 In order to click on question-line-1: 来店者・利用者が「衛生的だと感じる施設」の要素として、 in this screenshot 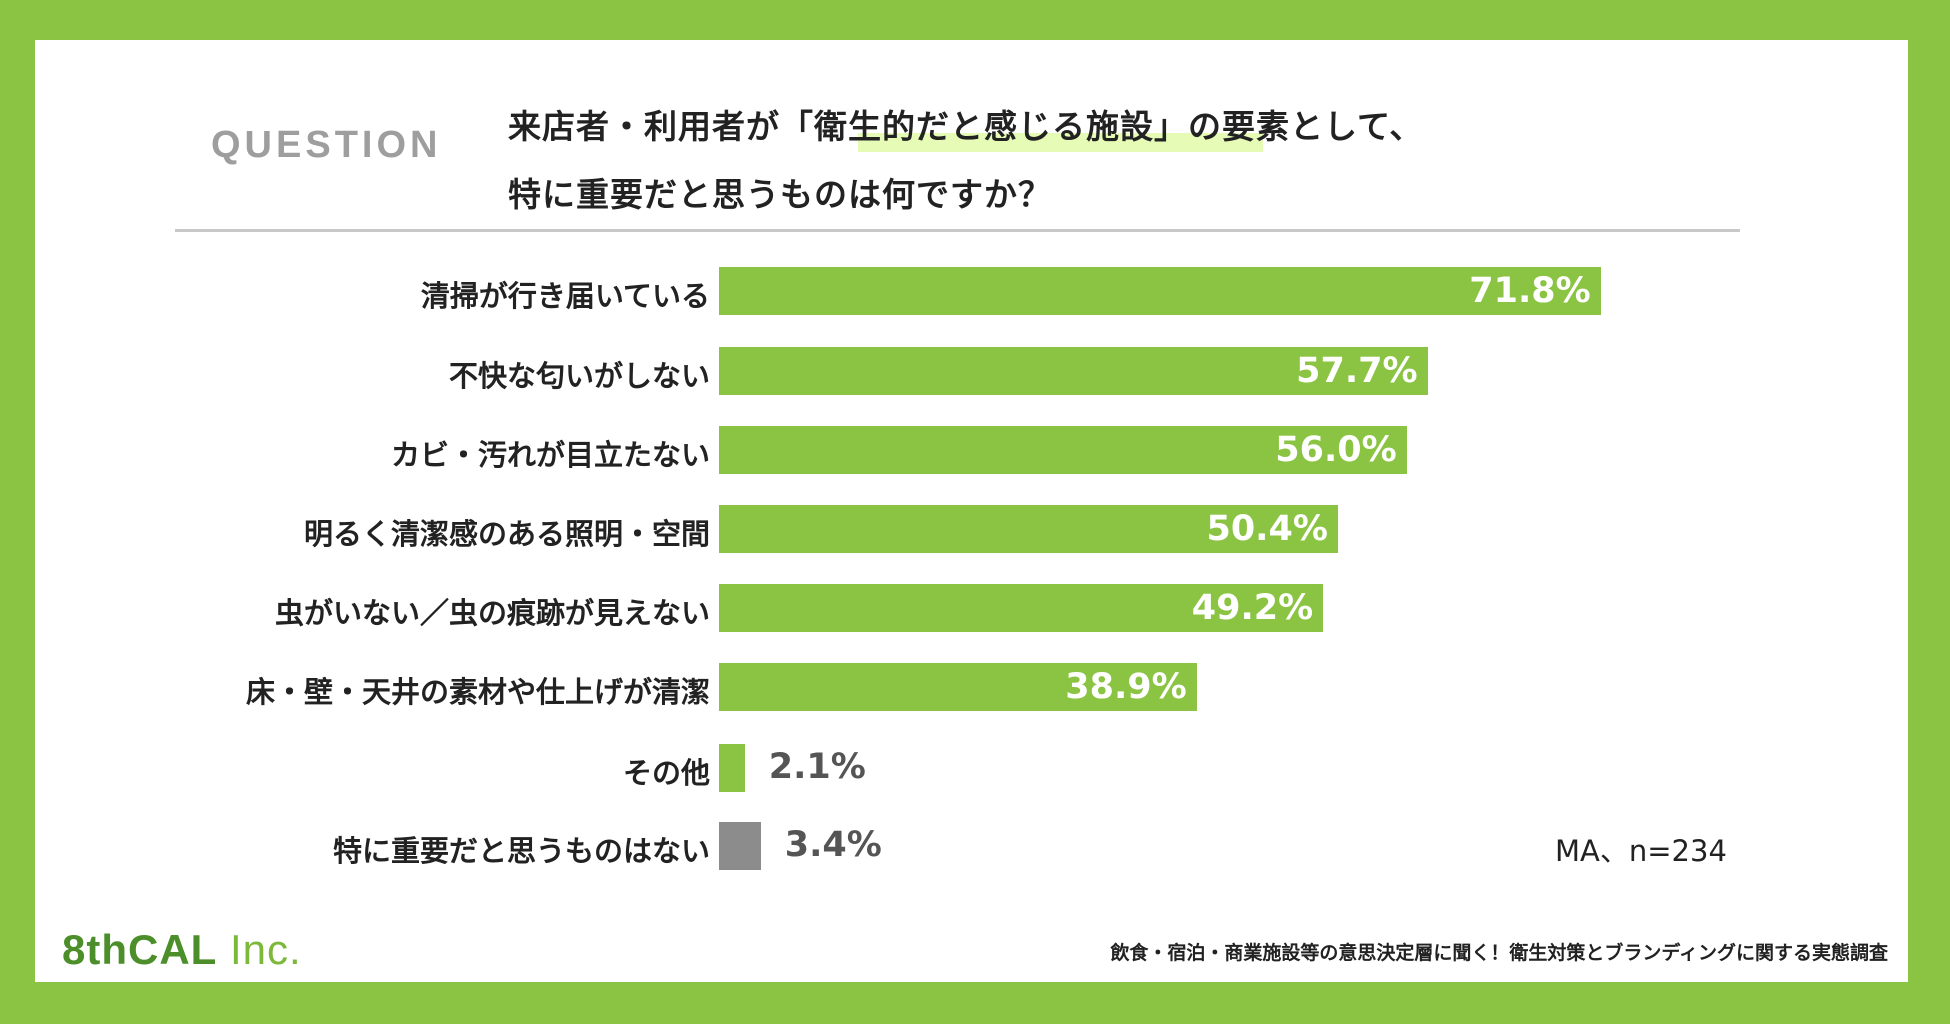, I will do `click(965, 124)`.